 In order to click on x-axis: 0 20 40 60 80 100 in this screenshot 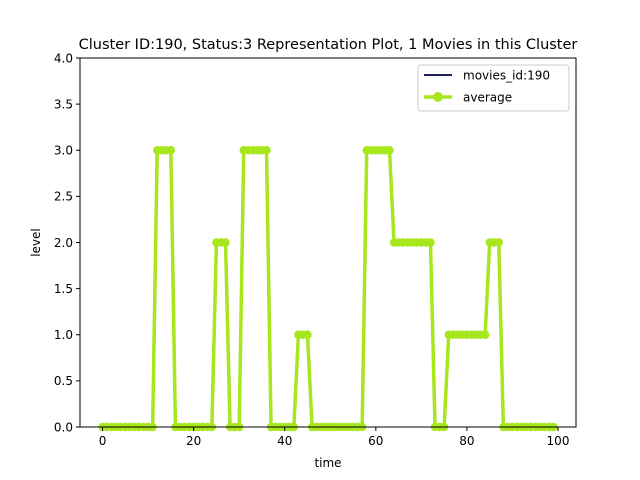, I will do `click(334, 437)`.